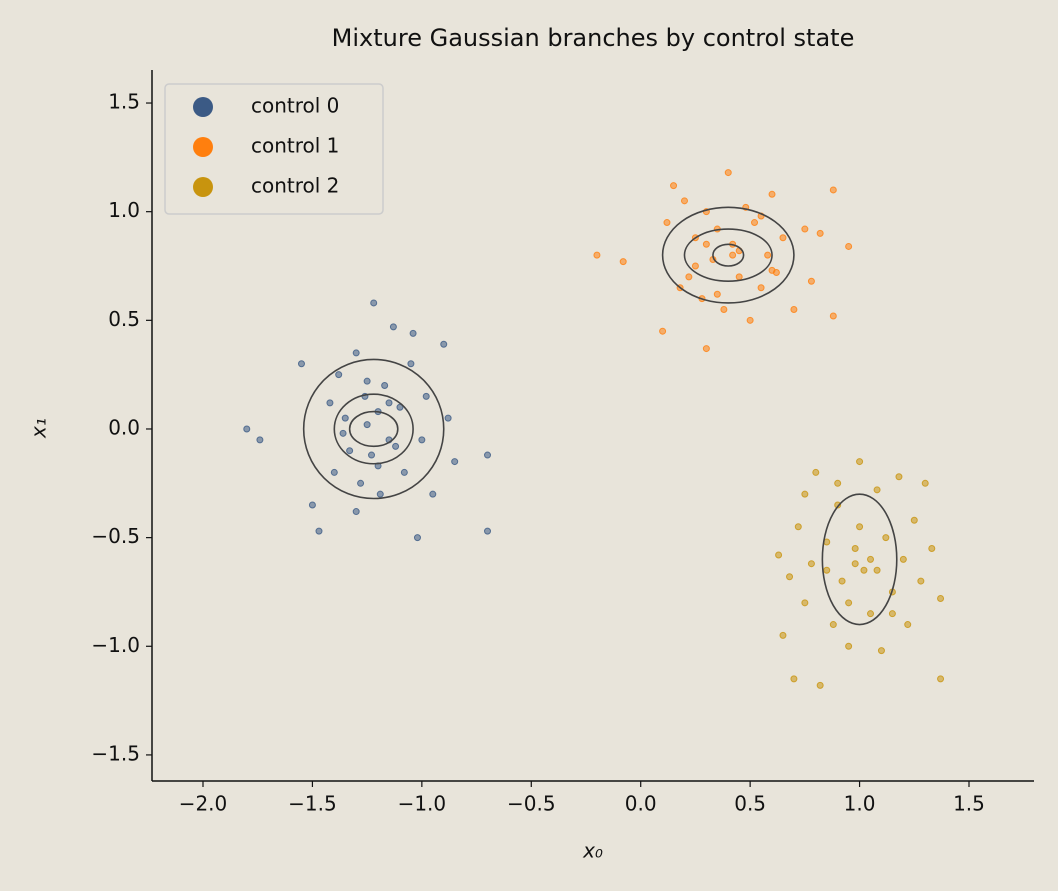 The height and width of the screenshot is (891, 1058). Describe the element at coordinates (750, 804) in the screenshot. I see `x-tick-label: 0.5` at that location.